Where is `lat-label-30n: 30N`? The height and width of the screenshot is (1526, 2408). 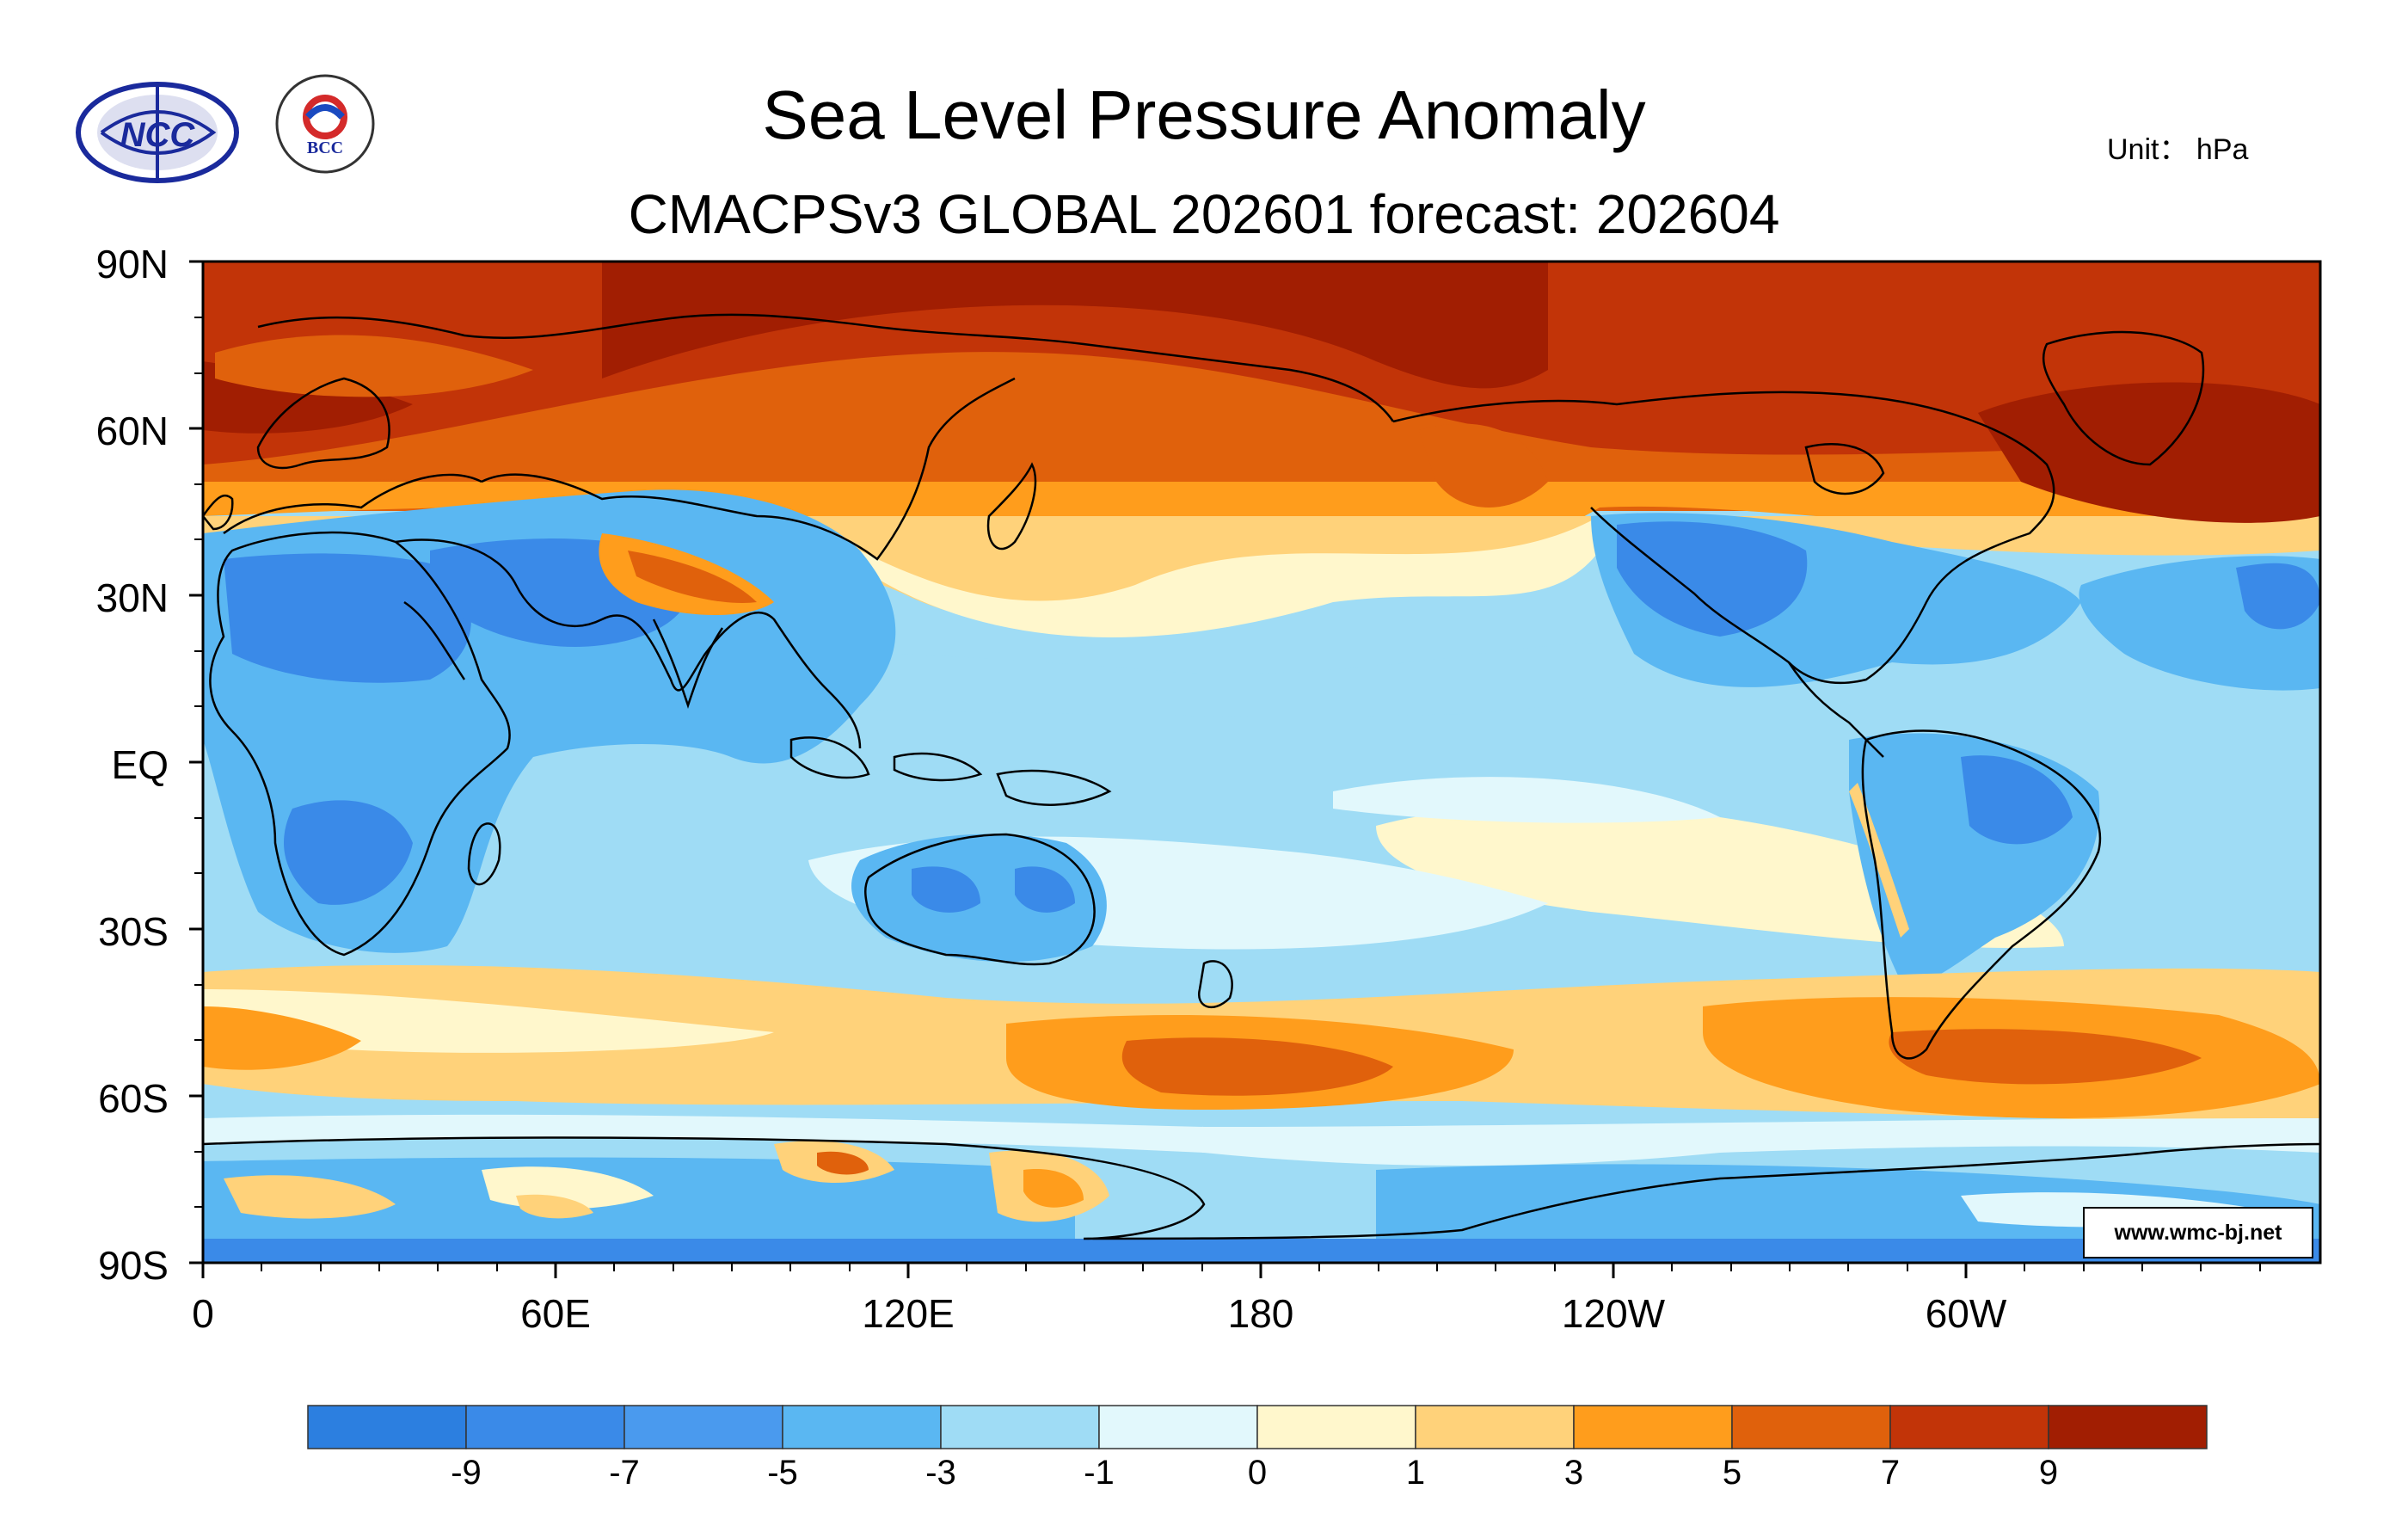 lat-label-30n: 30N is located at coordinates (132, 598).